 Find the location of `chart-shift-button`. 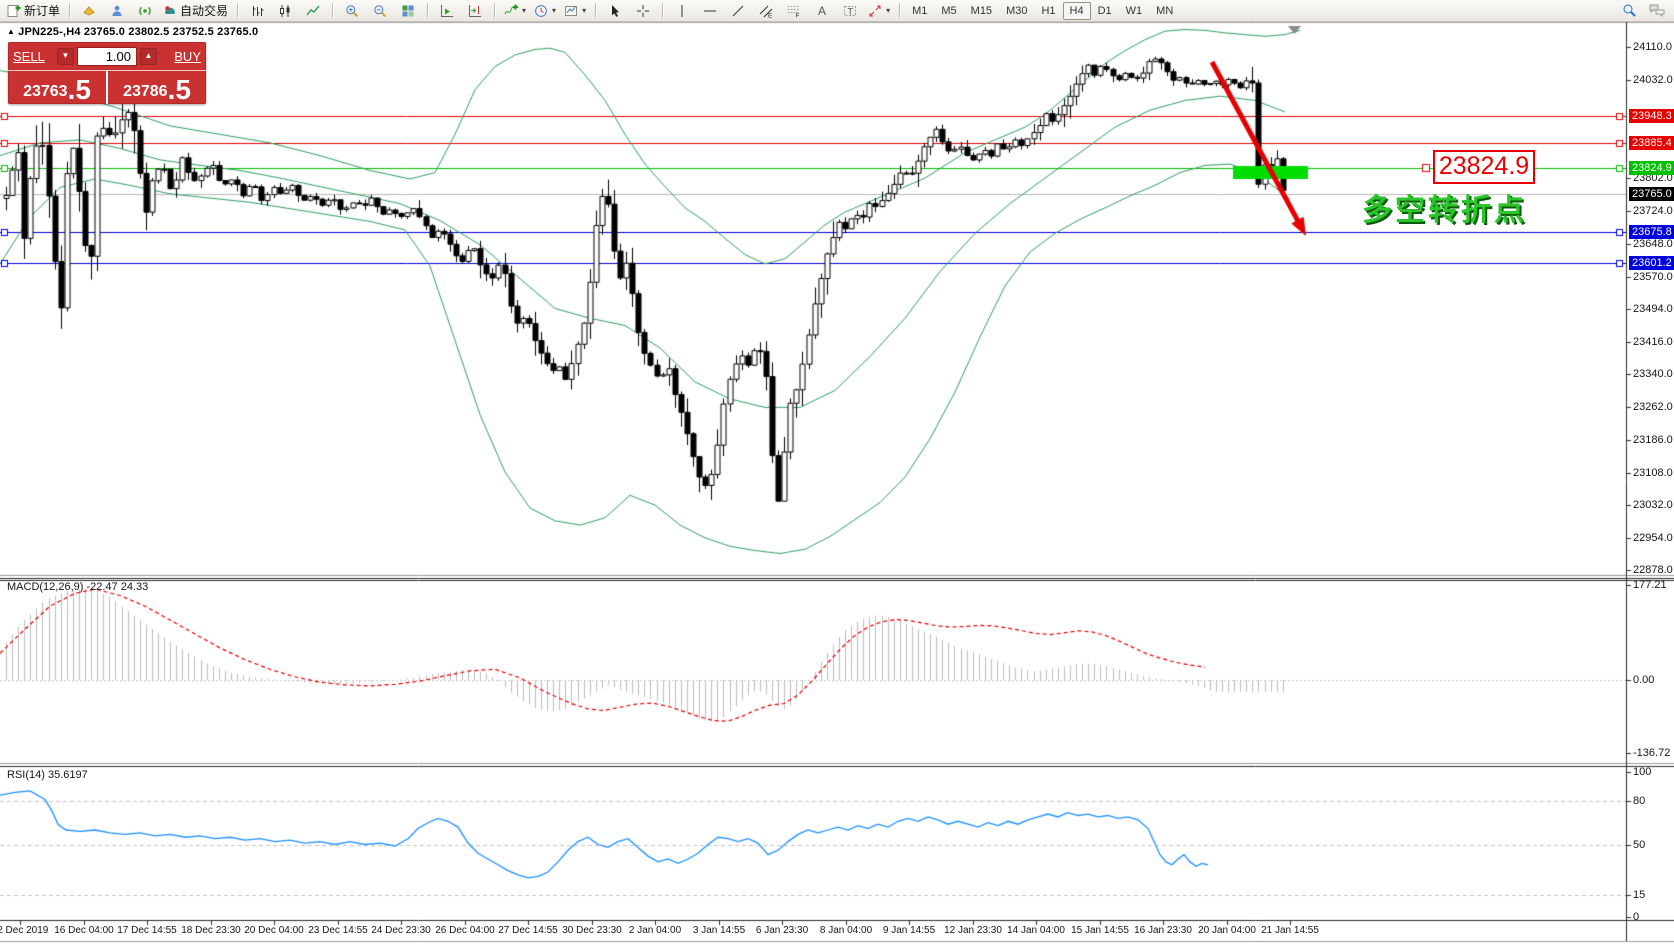

chart-shift-button is located at coordinates (475, 11).